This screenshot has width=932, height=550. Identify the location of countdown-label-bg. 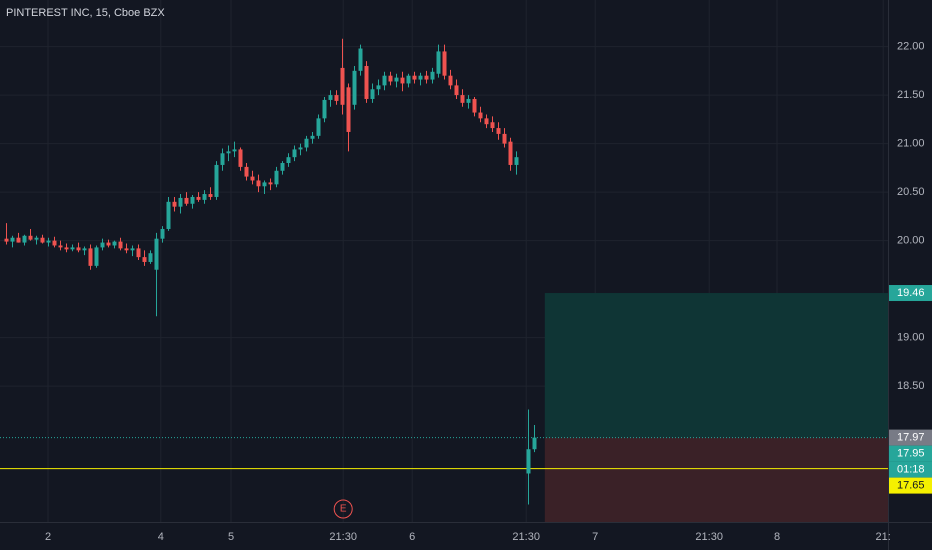
(910, 469).